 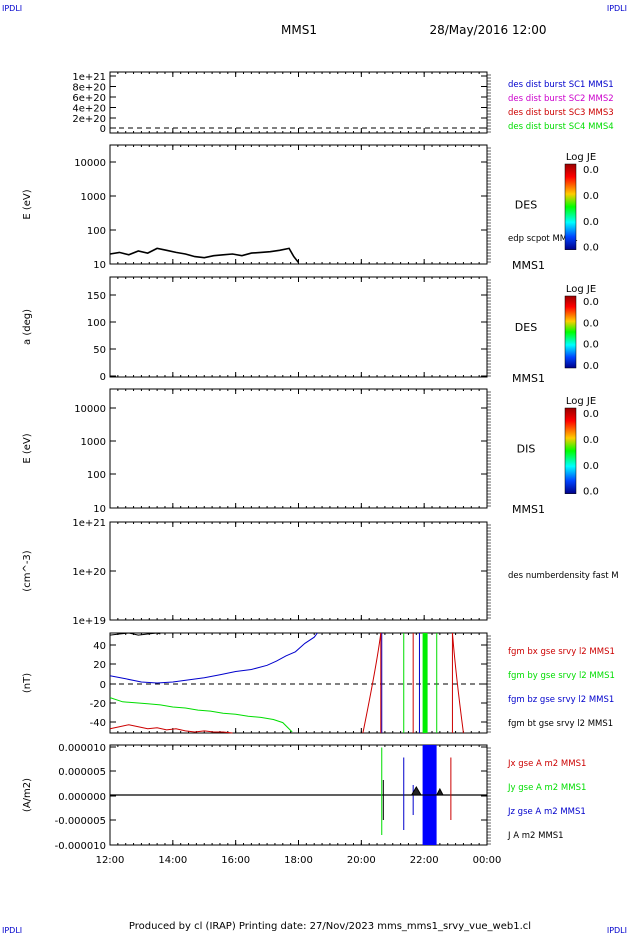 What do you see at coordinates (546, 788) in the screenshot?
I see `legend-entry: Jy gse A m2 MMS1` at bounding box center [546, 788].